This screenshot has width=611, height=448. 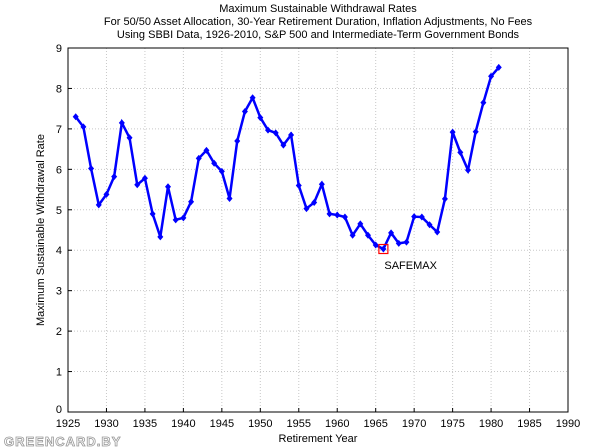 I want to click on y-tick-label: 1, so click(x=59, y=373).